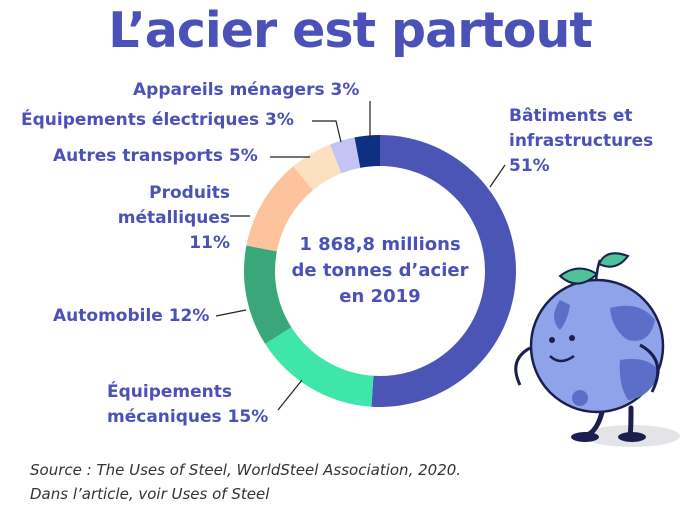  What do you see at coordinates (173, 218) in the screenshot?
I see `produits-line-2: métalliques` at bounding box center [173, 218].